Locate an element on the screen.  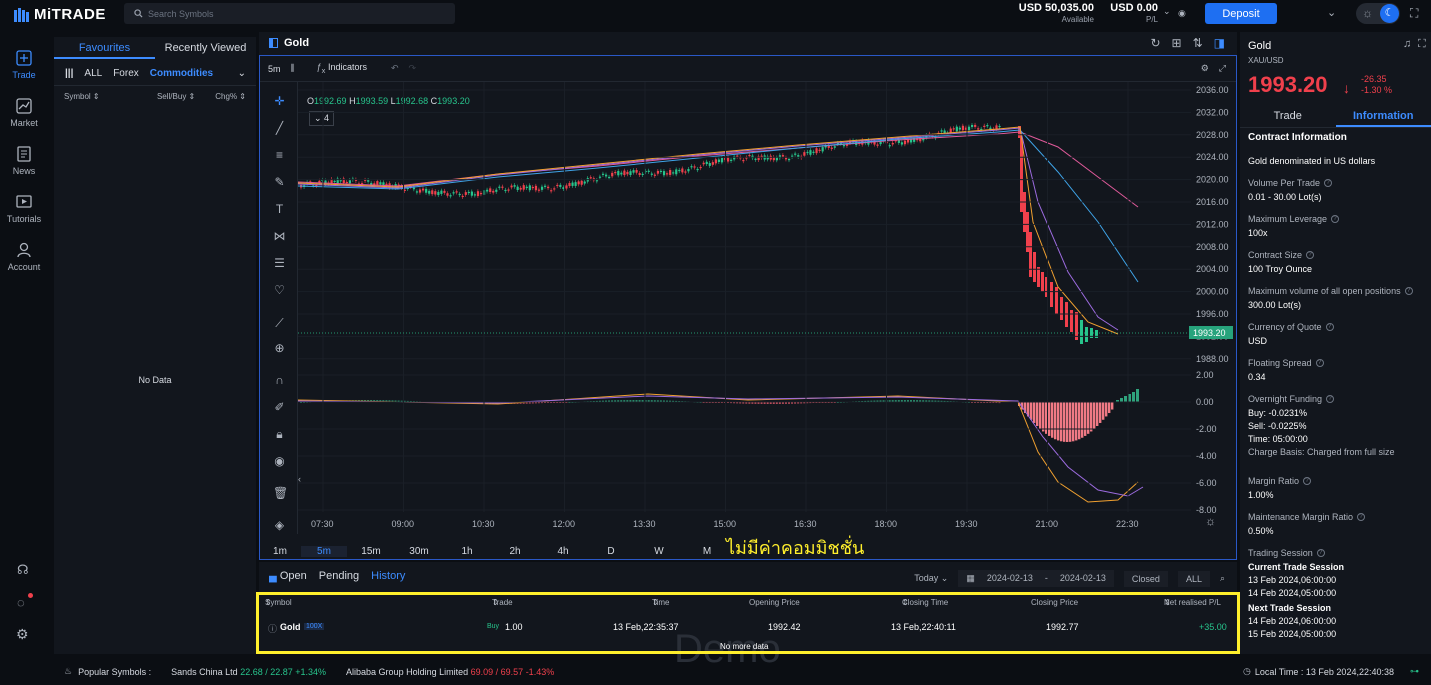
eye-visibility-icon: ◉ is located at coordinates (279, 461).